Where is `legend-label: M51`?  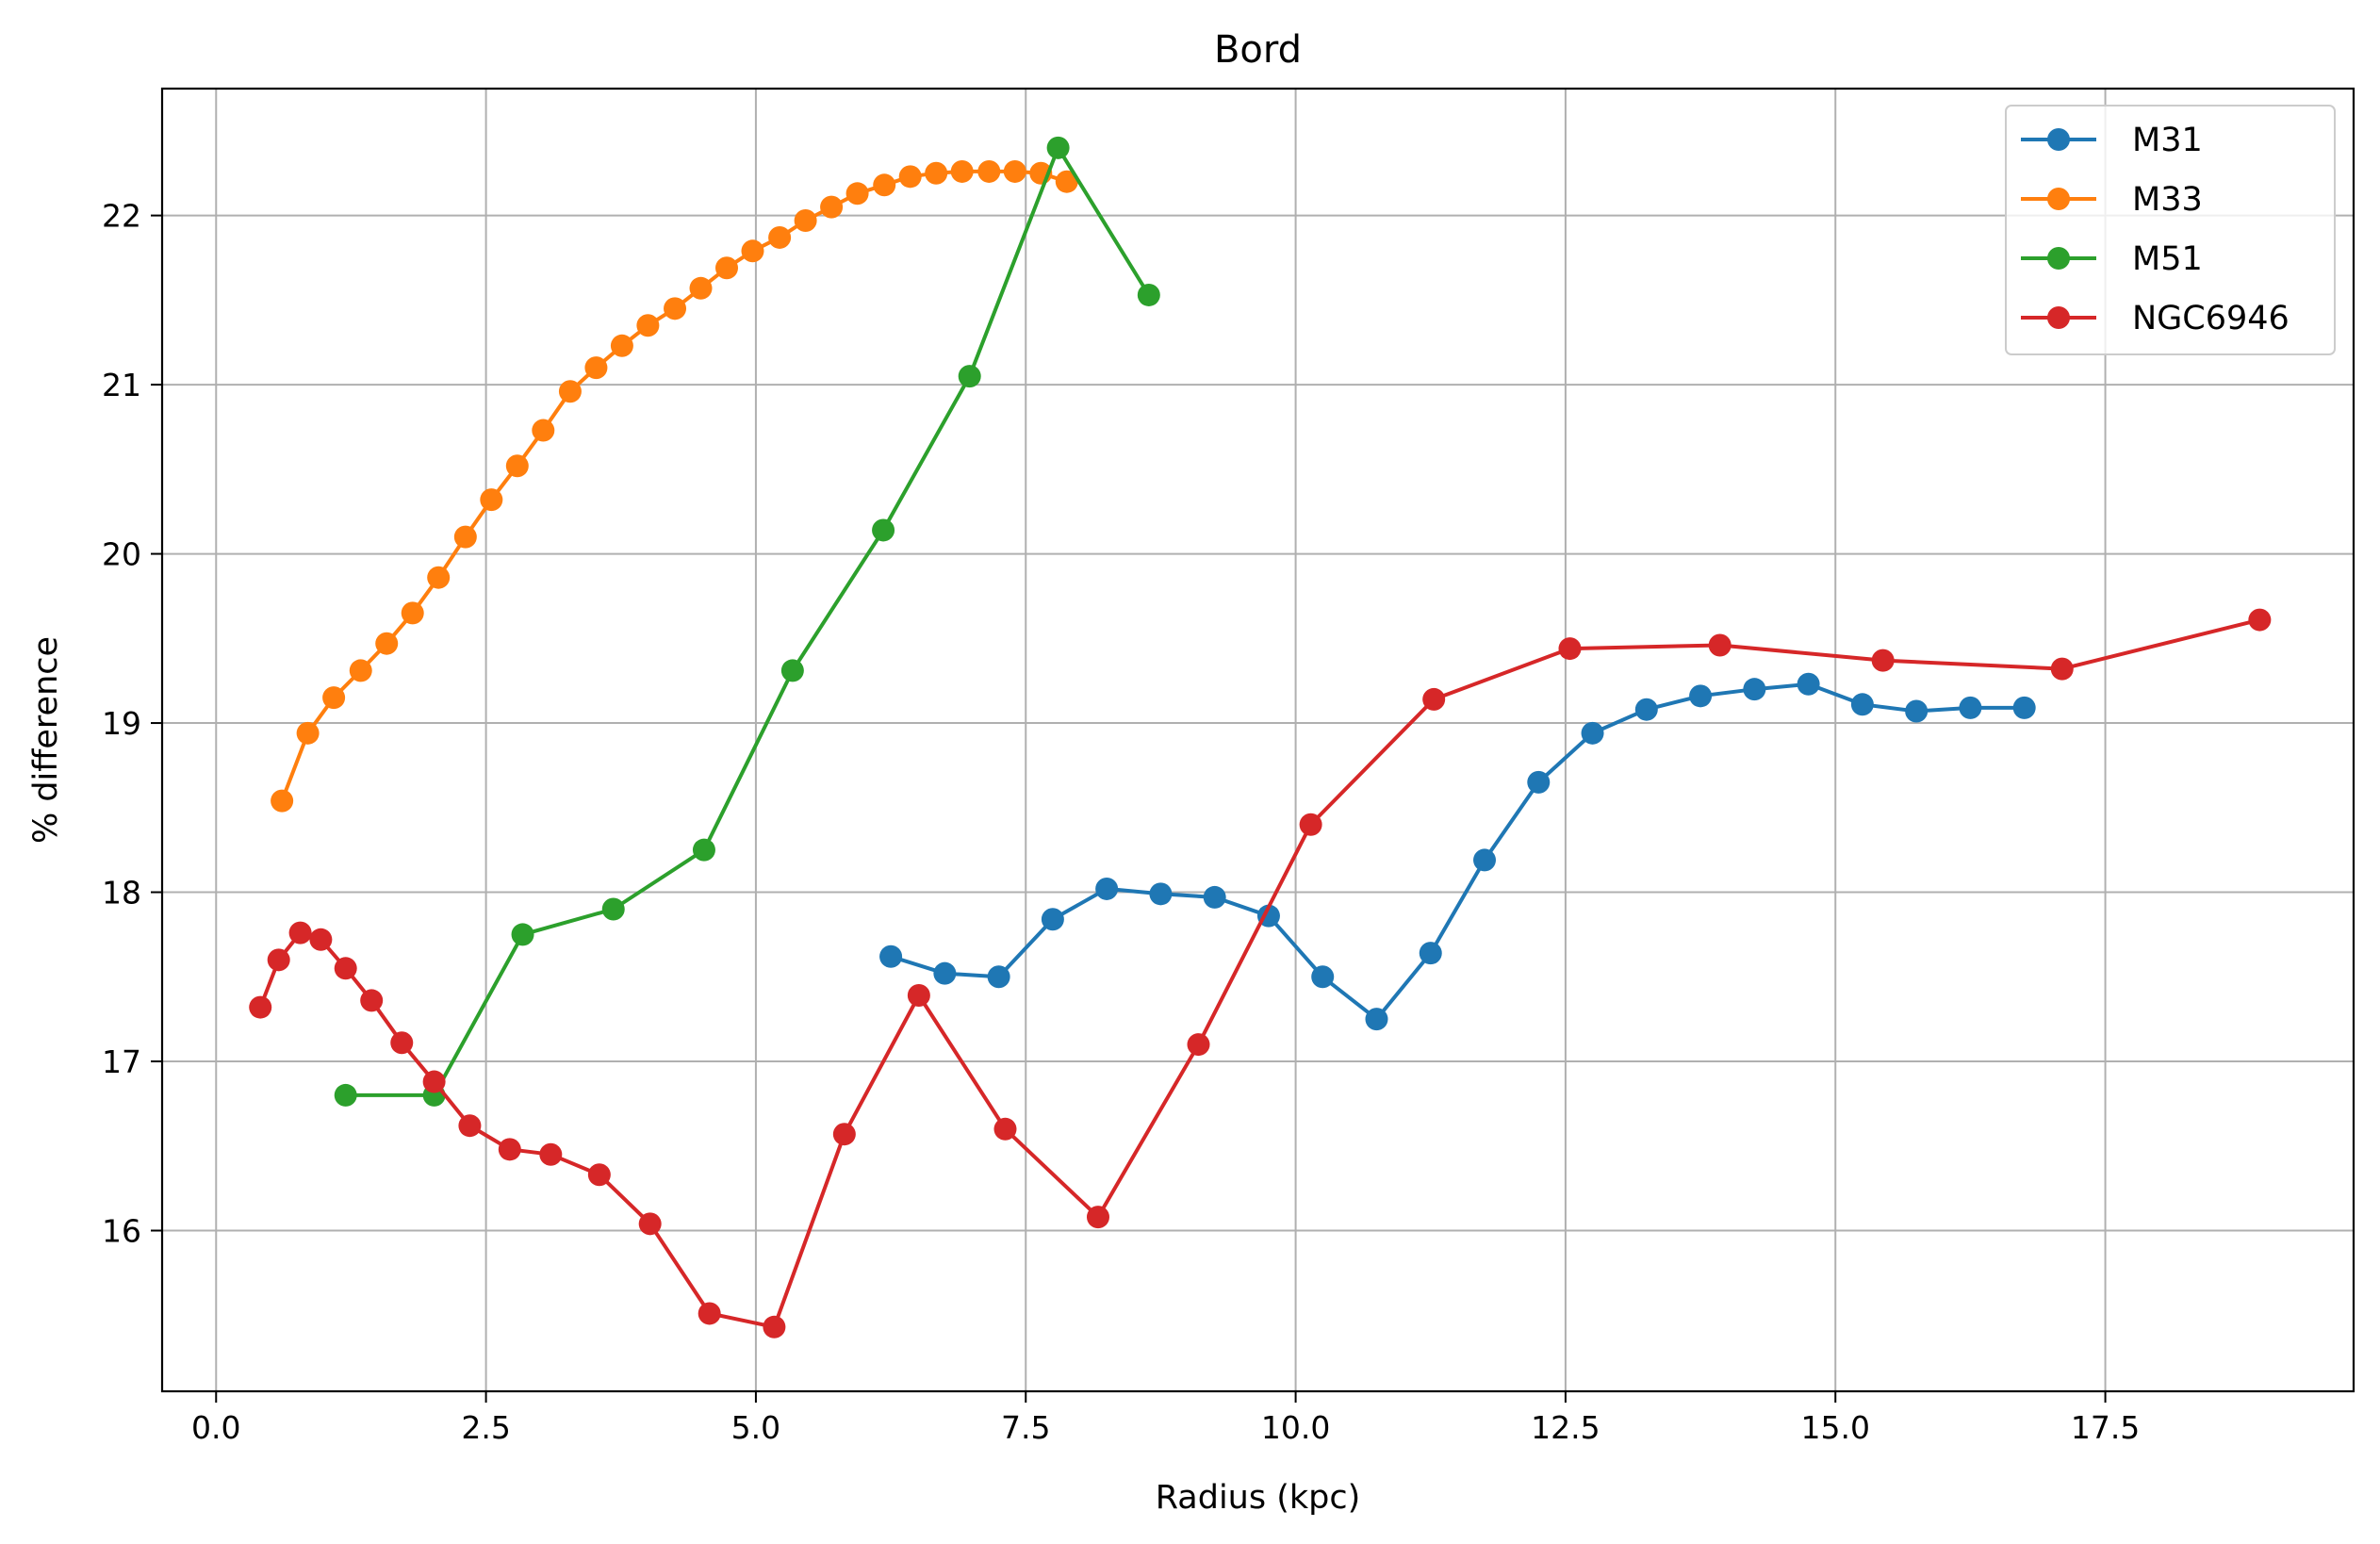 legend-label: M51 is located at coordinates (2167, 259).